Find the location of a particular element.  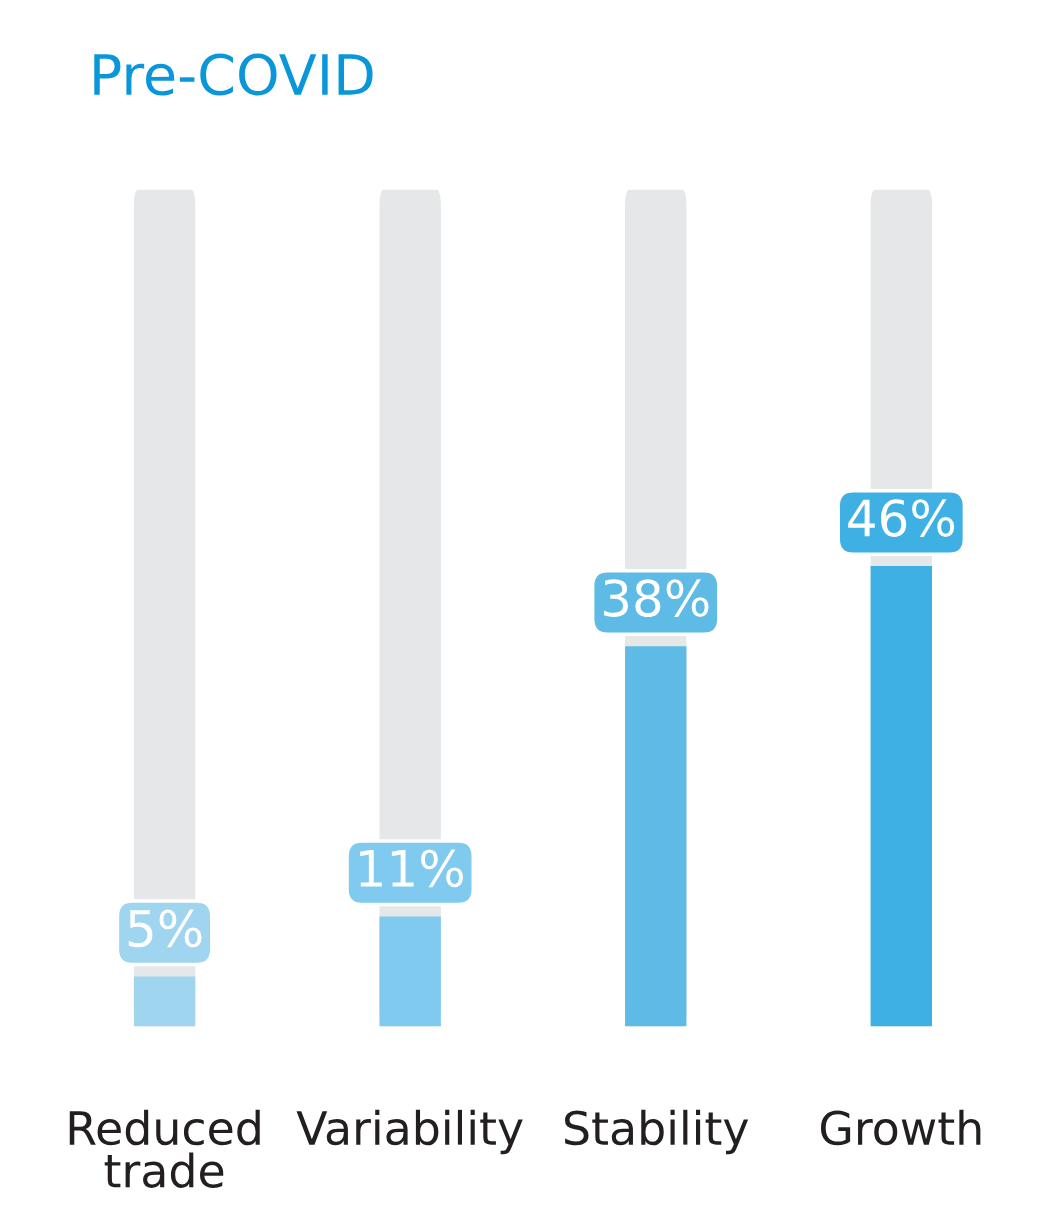

x-tick-label: Growth is located at coordinates (900, 1127).